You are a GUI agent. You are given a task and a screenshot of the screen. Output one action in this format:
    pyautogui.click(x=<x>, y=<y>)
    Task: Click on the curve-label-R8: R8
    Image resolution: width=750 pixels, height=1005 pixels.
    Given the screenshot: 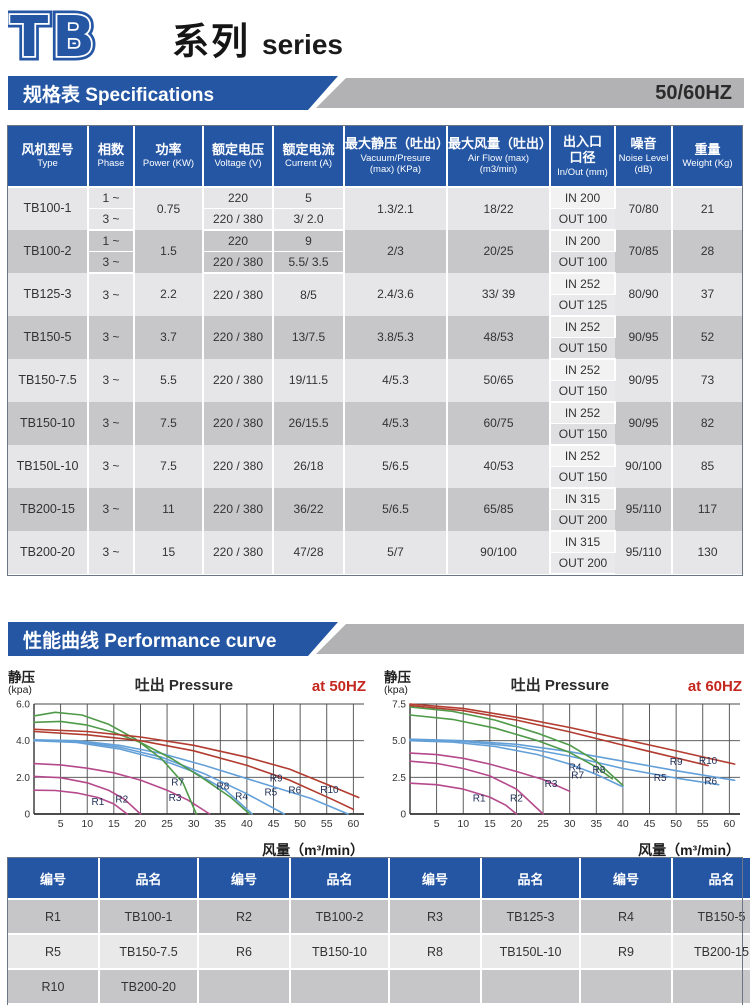 What is the action you would take?
    pyautogui.click(x=223, y=786)
    